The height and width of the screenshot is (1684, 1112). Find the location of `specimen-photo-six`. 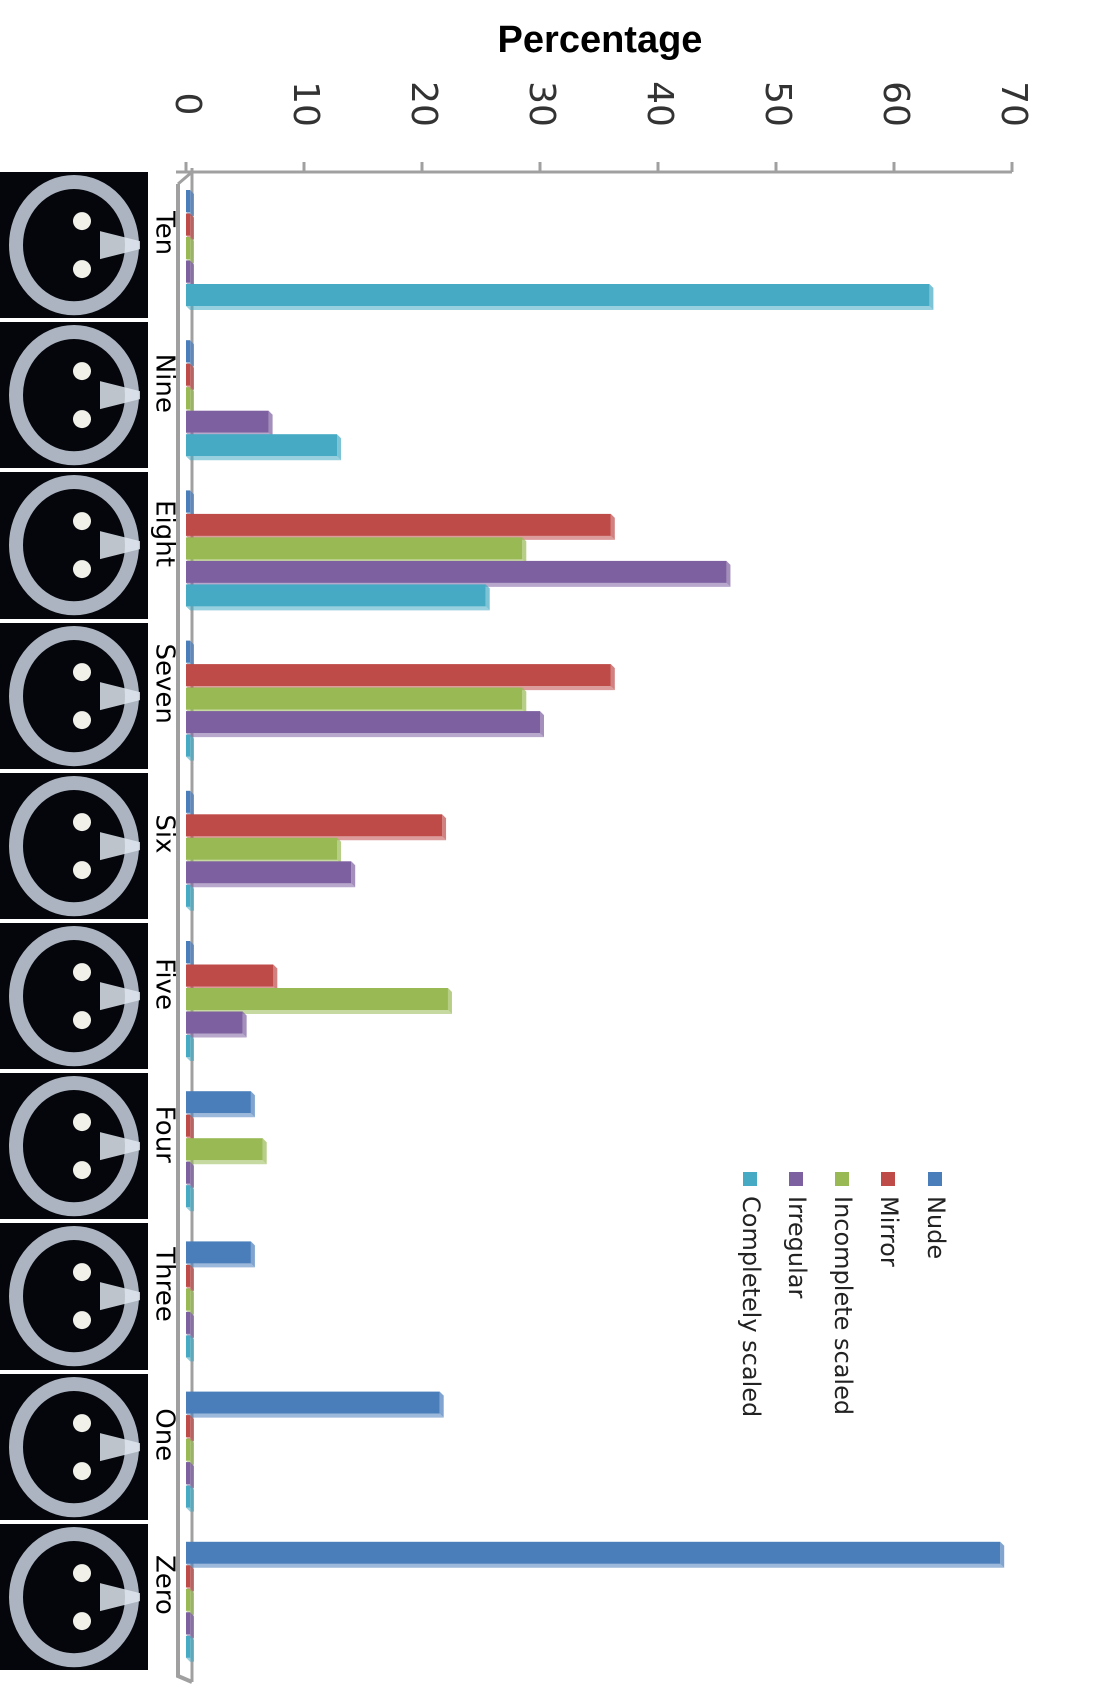

specimen-photo-six is located at coordinates (74, 845).